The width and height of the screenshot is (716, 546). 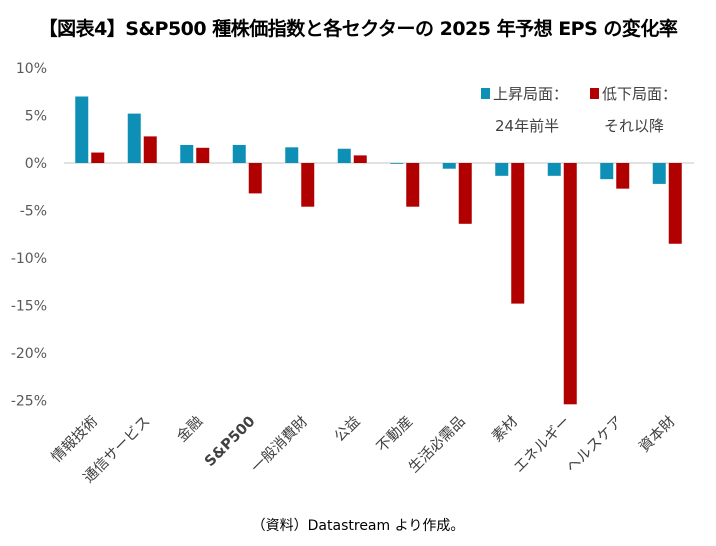 What do you see at coordinates (657, 434) in the screenshot?
I see `category-label: 資本財` at bounding box center [657, 434].